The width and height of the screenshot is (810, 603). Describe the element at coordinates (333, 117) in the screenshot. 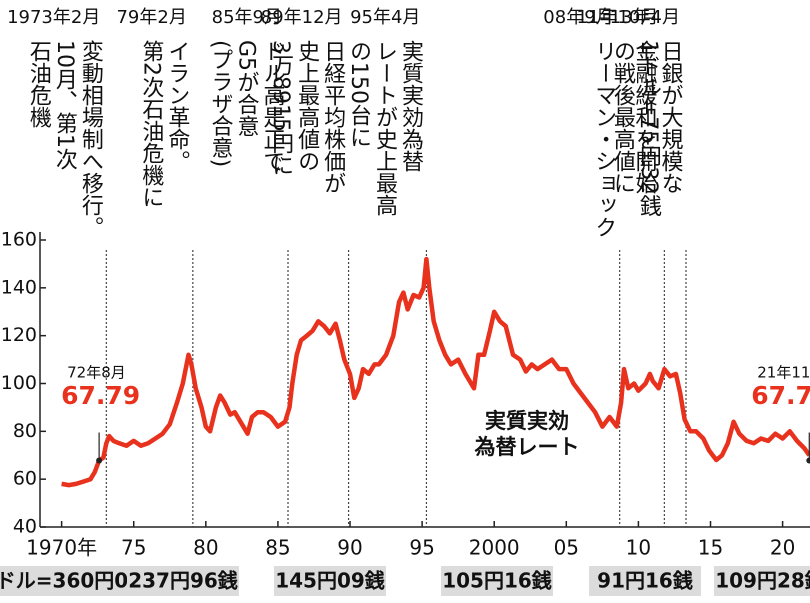

I see `event-text: 日経平均株価が` at that location.